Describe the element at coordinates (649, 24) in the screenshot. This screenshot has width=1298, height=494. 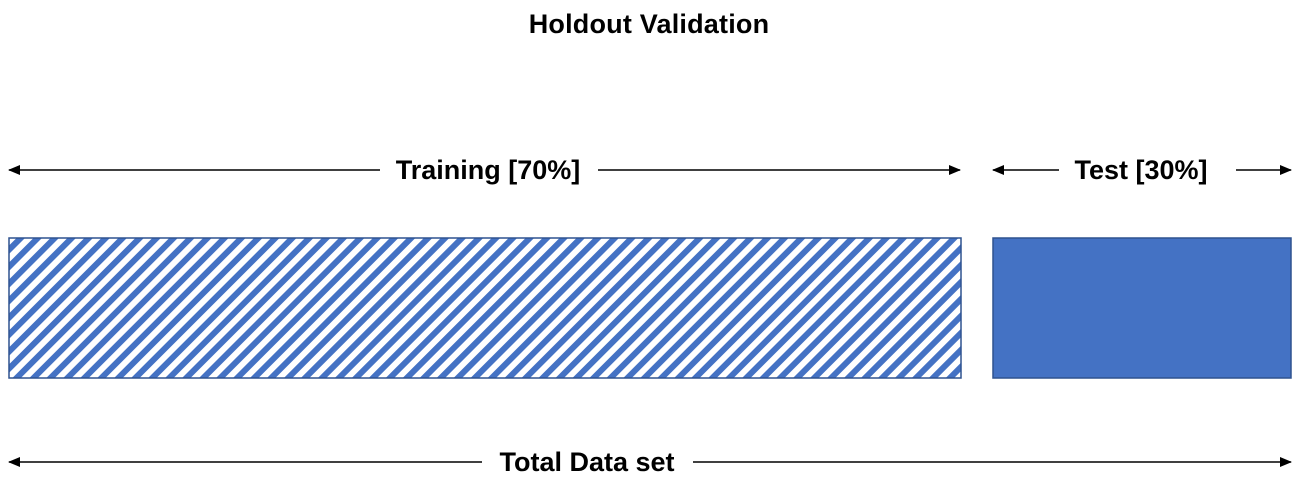
I see `diagram-title: Holdout Validation` at that location.